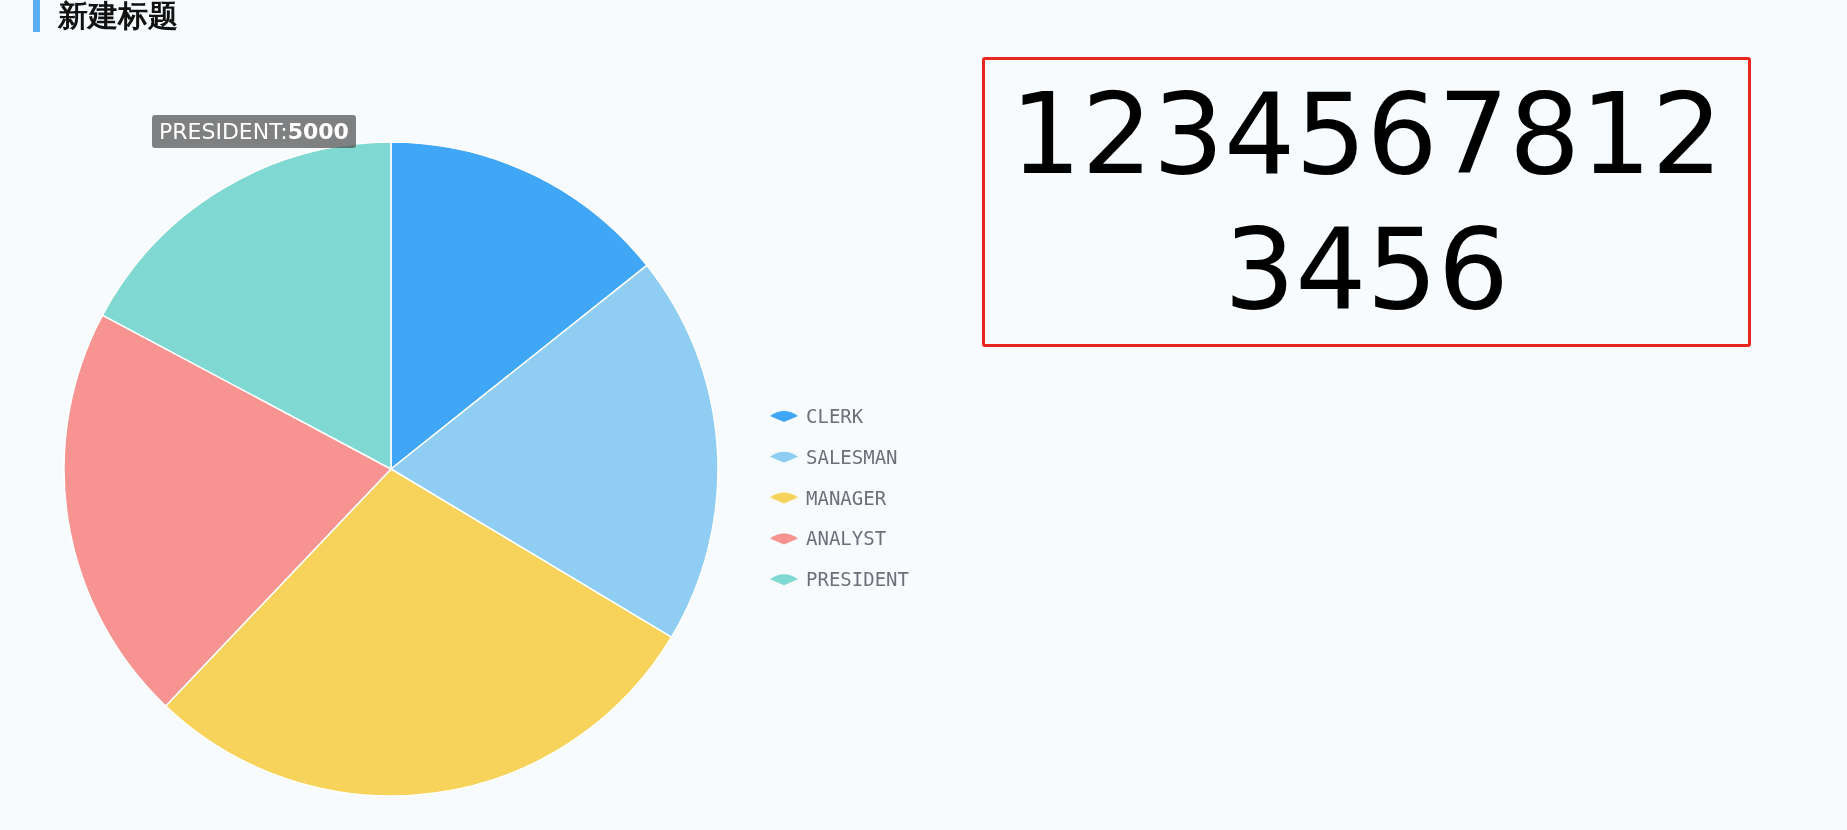 The height and width of the screenshot is (830, 1847). Describe the element at coordinates (857, 579) in the screenshot. I see `legend-label: PRESIDENT` at that location.